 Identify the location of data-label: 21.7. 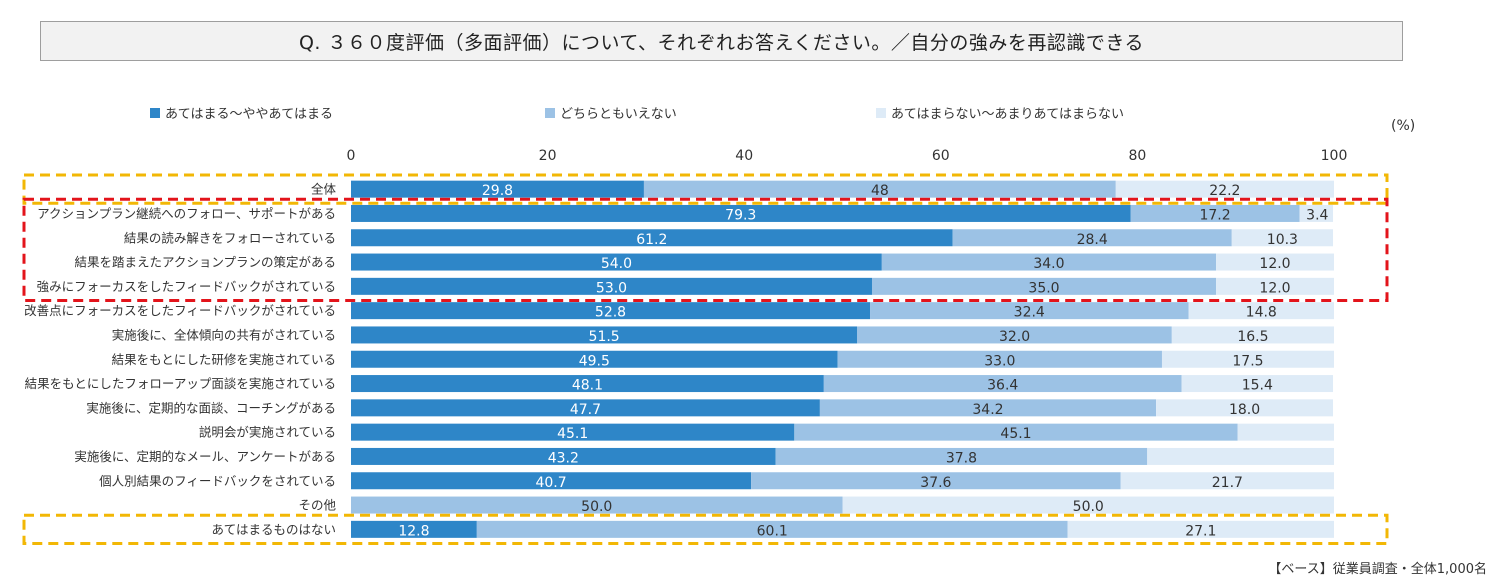
(1227, 483).